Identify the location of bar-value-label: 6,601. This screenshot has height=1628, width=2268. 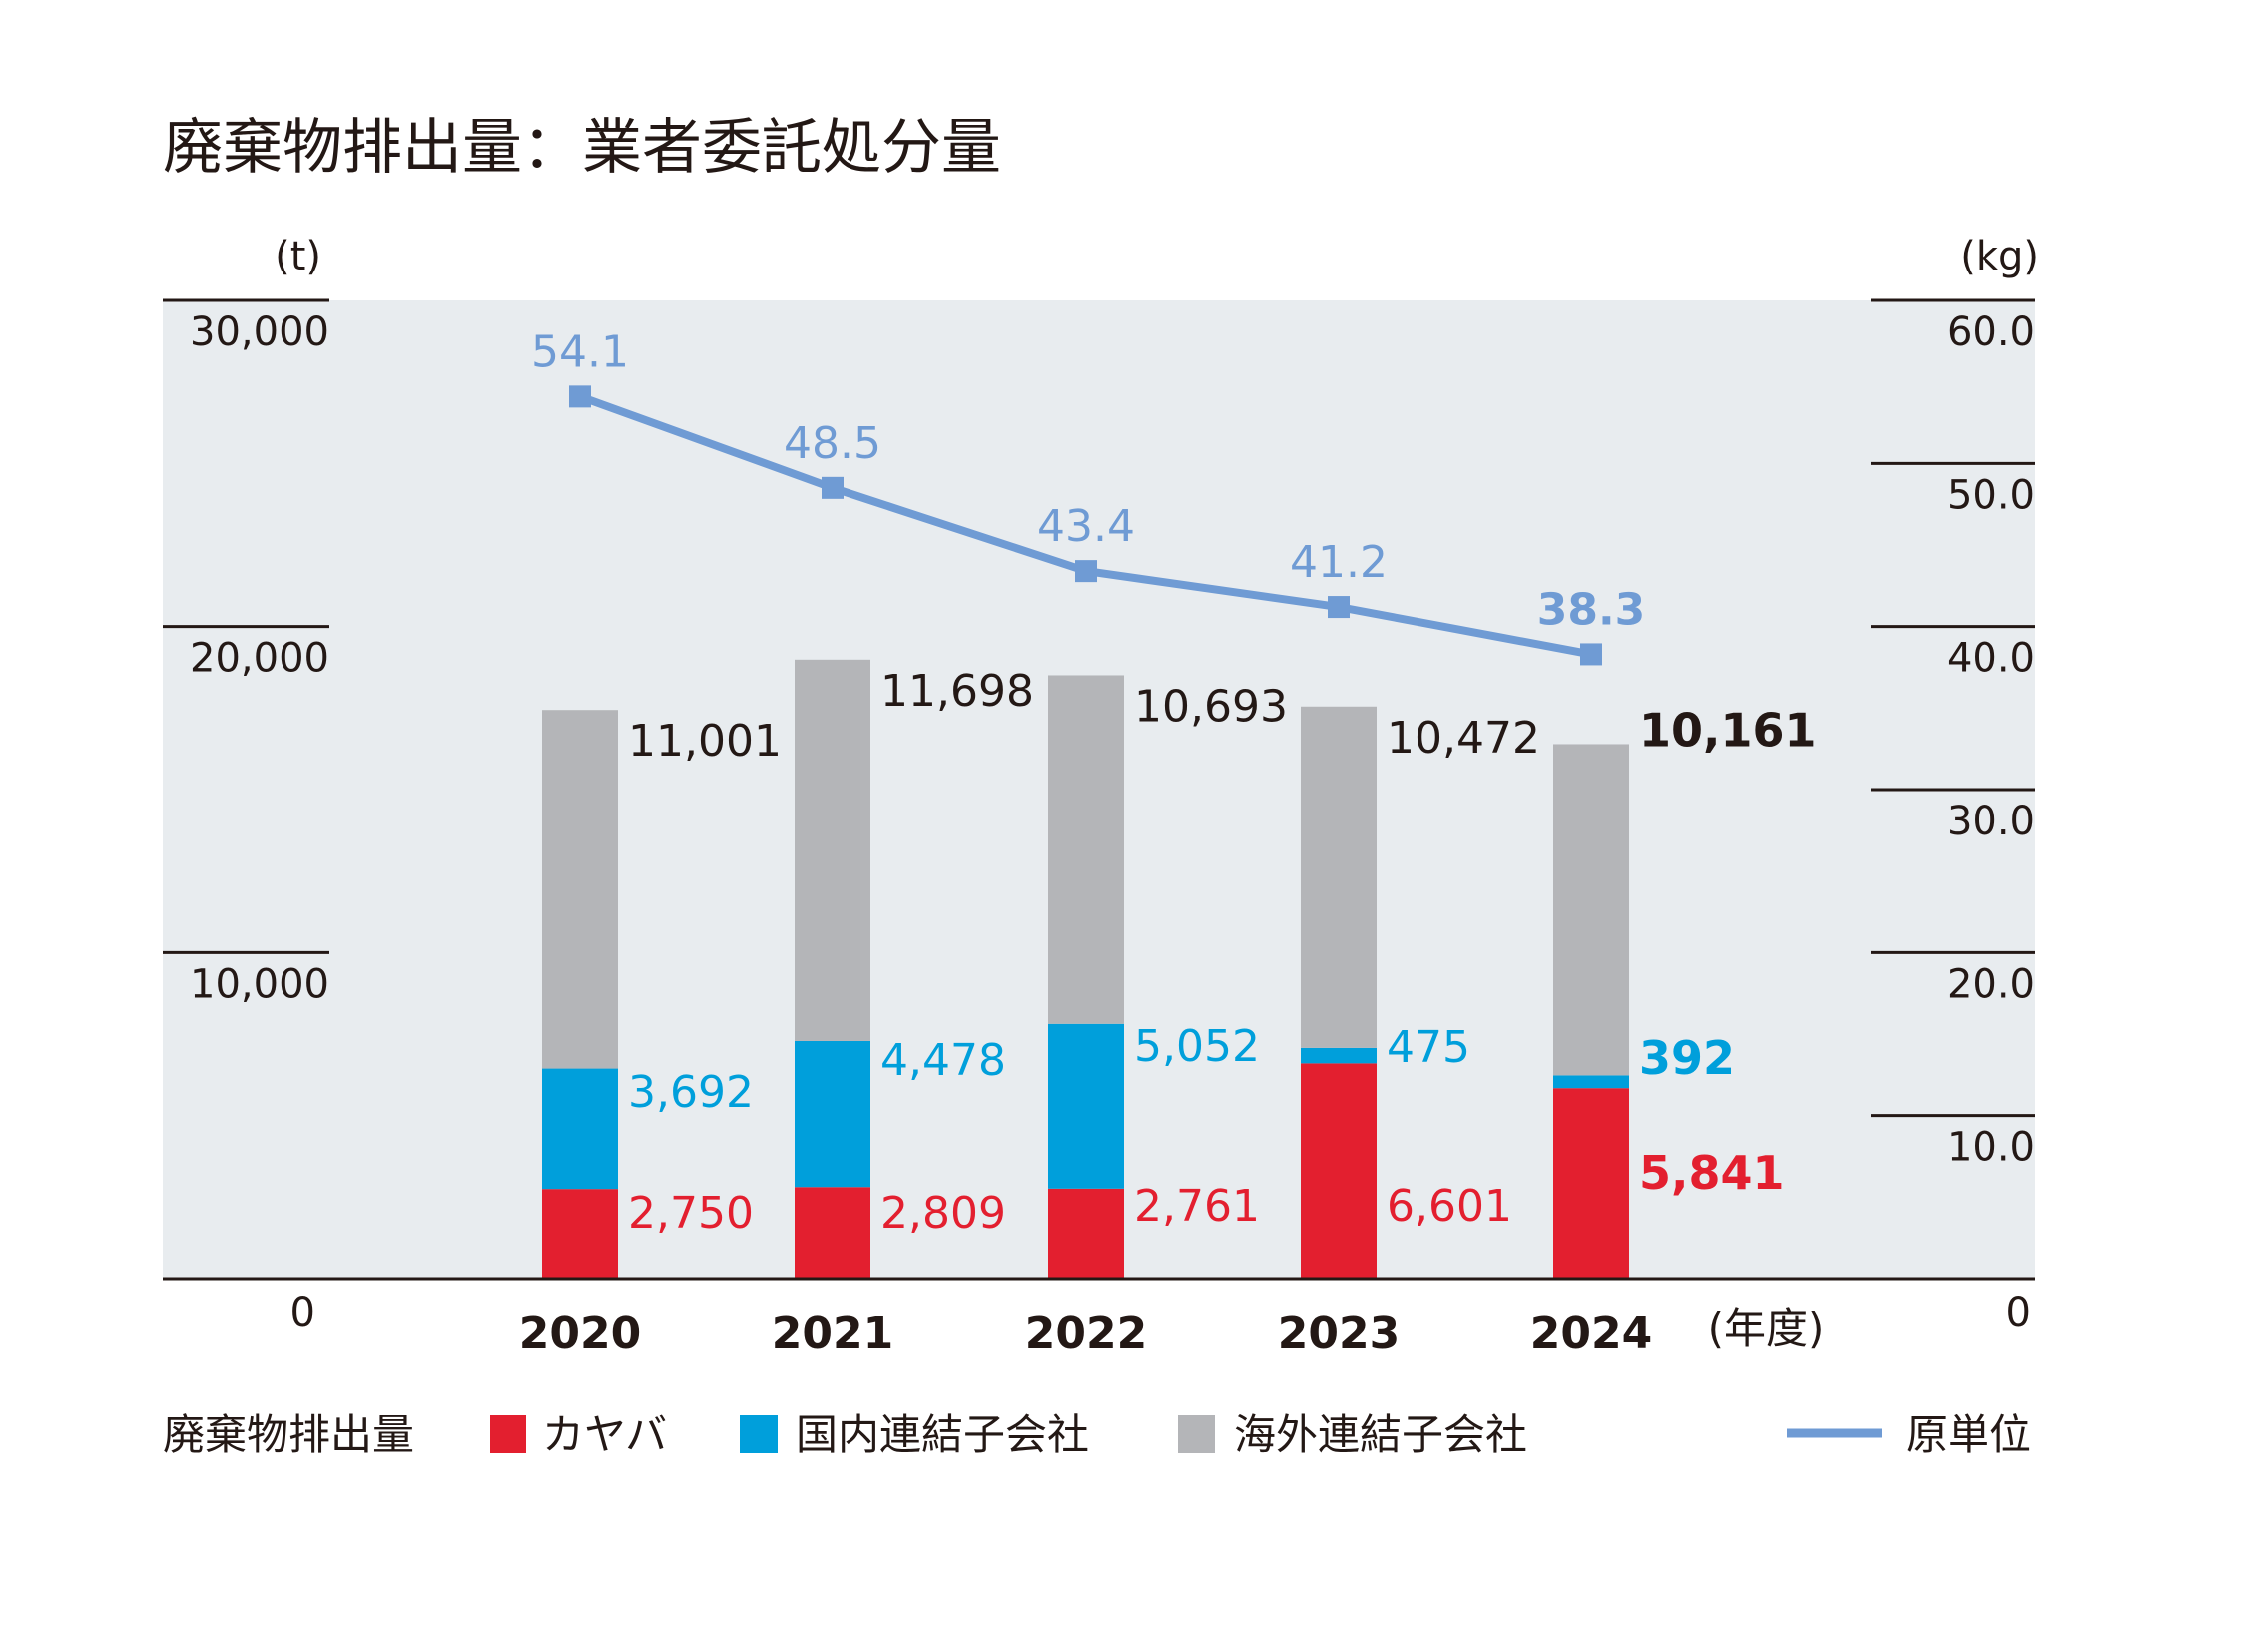
(1449, 1206).